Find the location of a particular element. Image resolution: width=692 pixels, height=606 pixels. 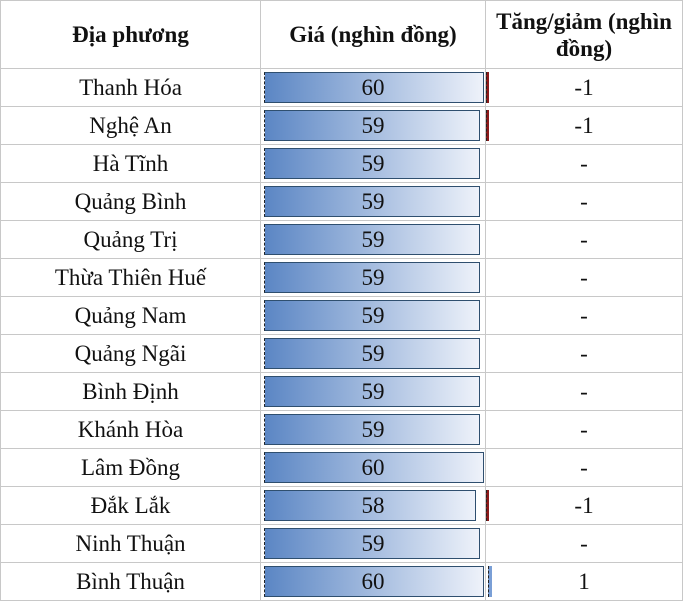

province-cell: Ninh Thuận is located at coordinates (130, 543).